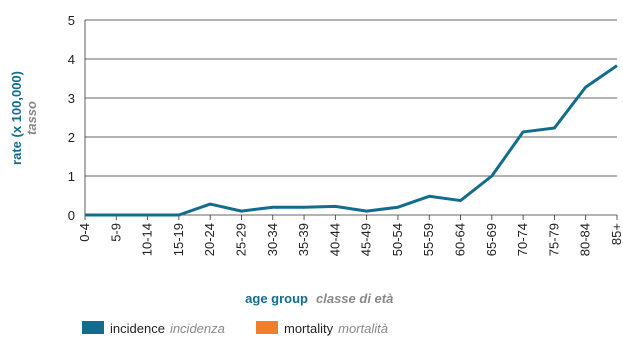 The height and width of the screenshot is (343, 623). I want to click on x-tick-label: 65-69, so click(491, 239).